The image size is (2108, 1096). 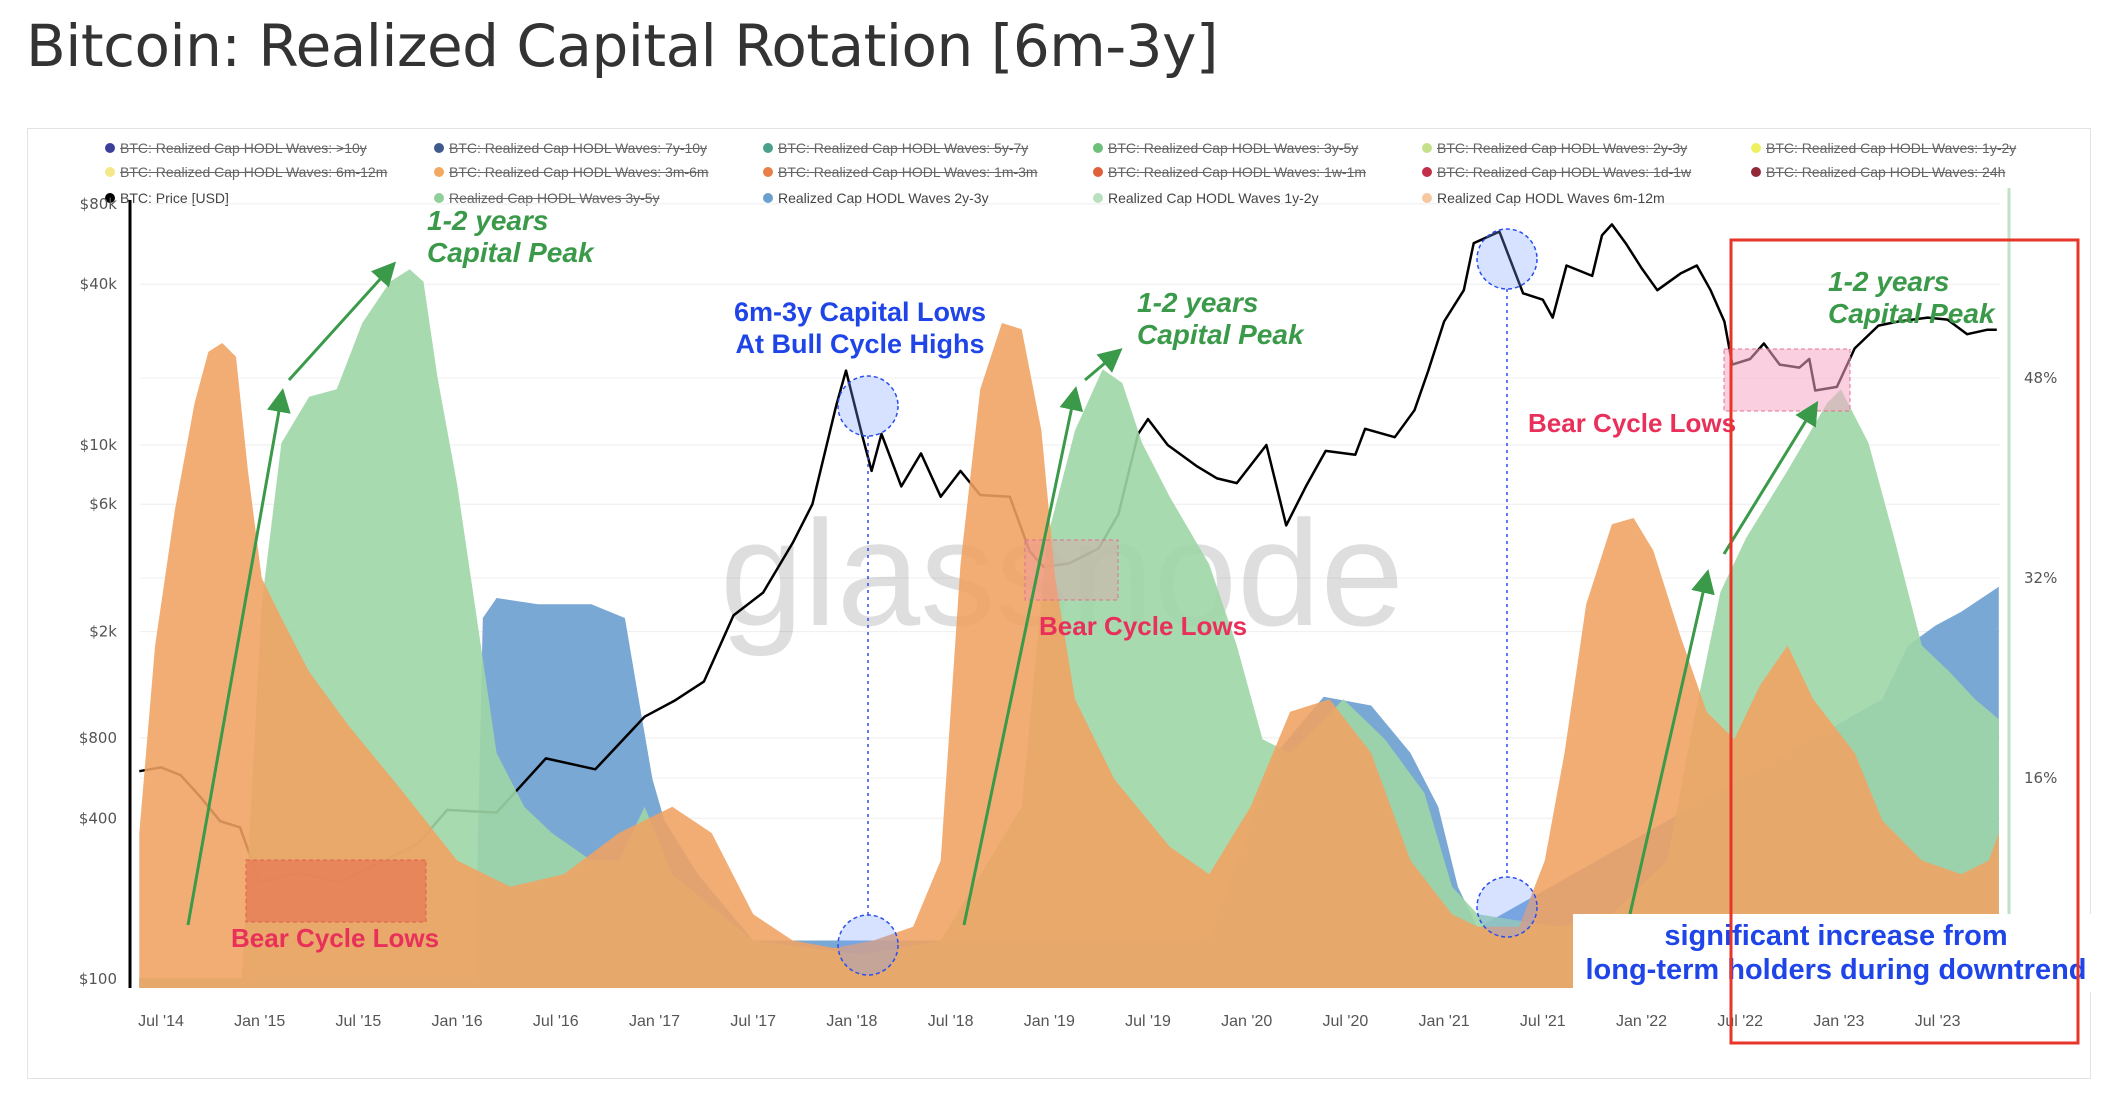 I want to click on legend-item: BTC: Realized Cap HODL Waves: 2y-3y, so click(x=1554, y=148).